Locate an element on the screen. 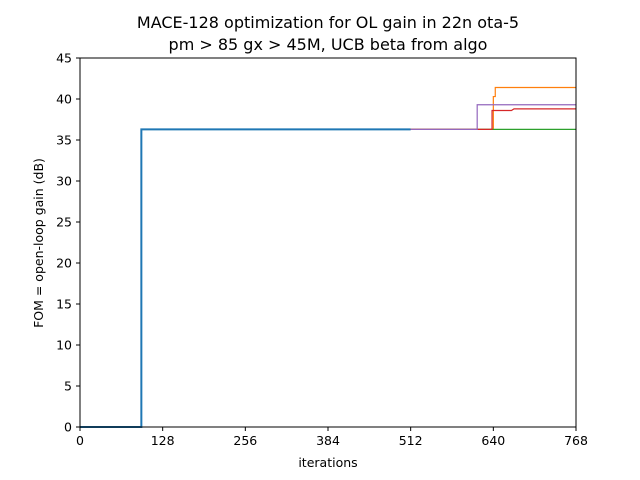 Image resolution: width=640 pixels, height=480 pixels. y-tick-label: 25 is located at coordinates (64, 222).